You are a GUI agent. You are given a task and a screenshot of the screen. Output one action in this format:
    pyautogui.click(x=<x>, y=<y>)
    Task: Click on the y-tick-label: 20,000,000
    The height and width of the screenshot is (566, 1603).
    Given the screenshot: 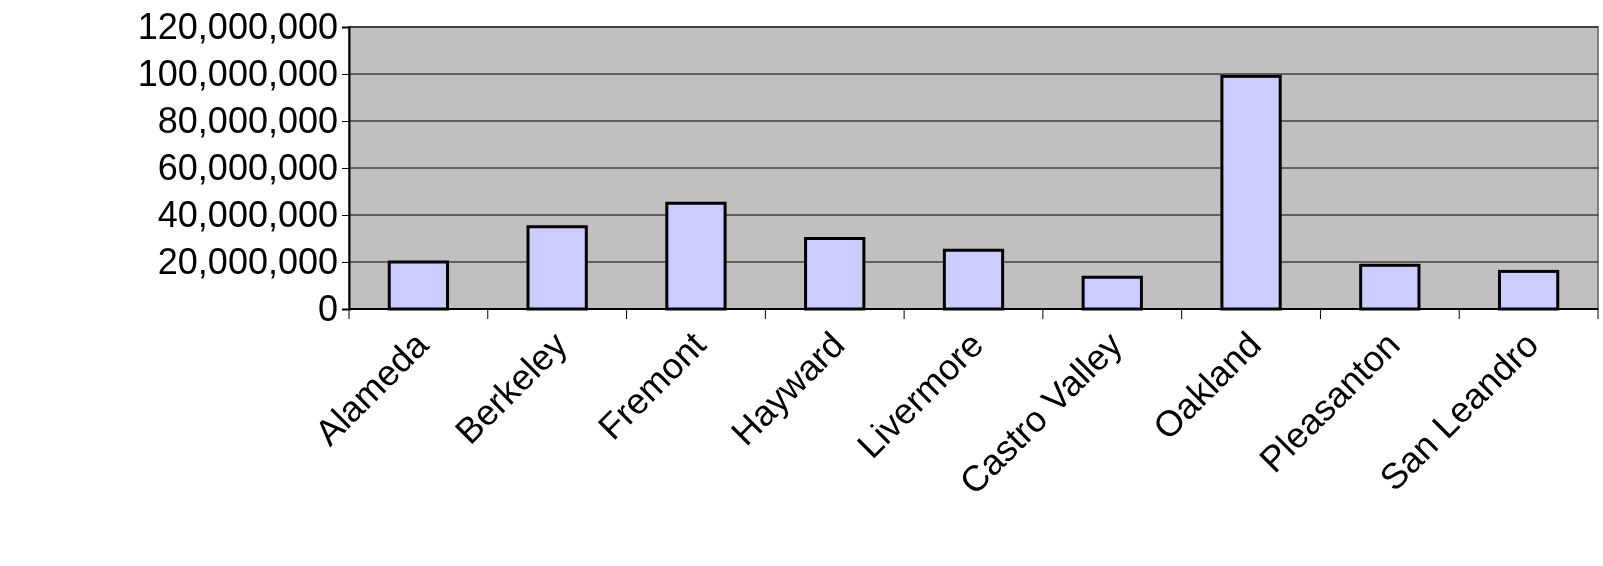 What is the action you would take?
    pyautogui.click(x=247, y=262)
    